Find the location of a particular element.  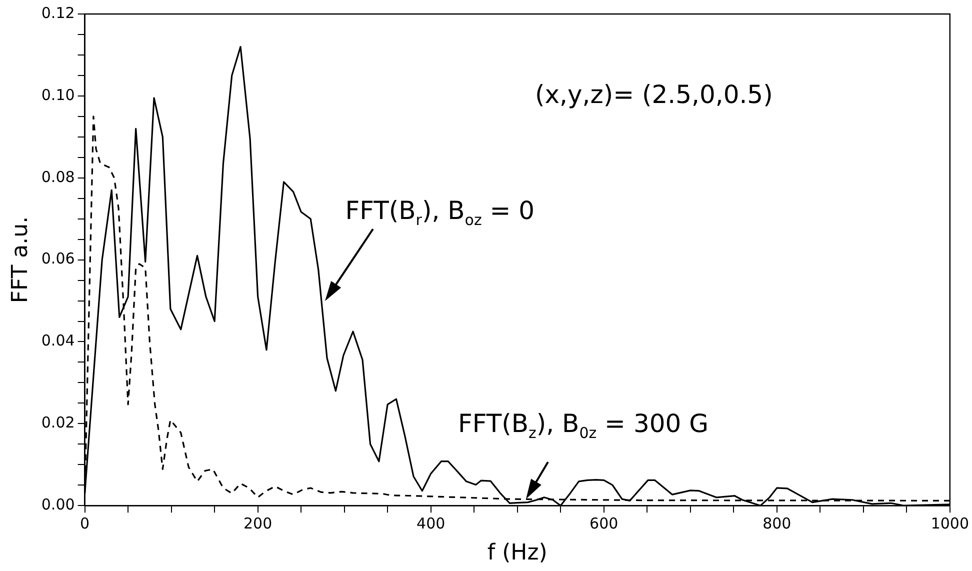

annotation: (x,y,z)= (2.5,0,0.5) is located at coordinates (654, 94).